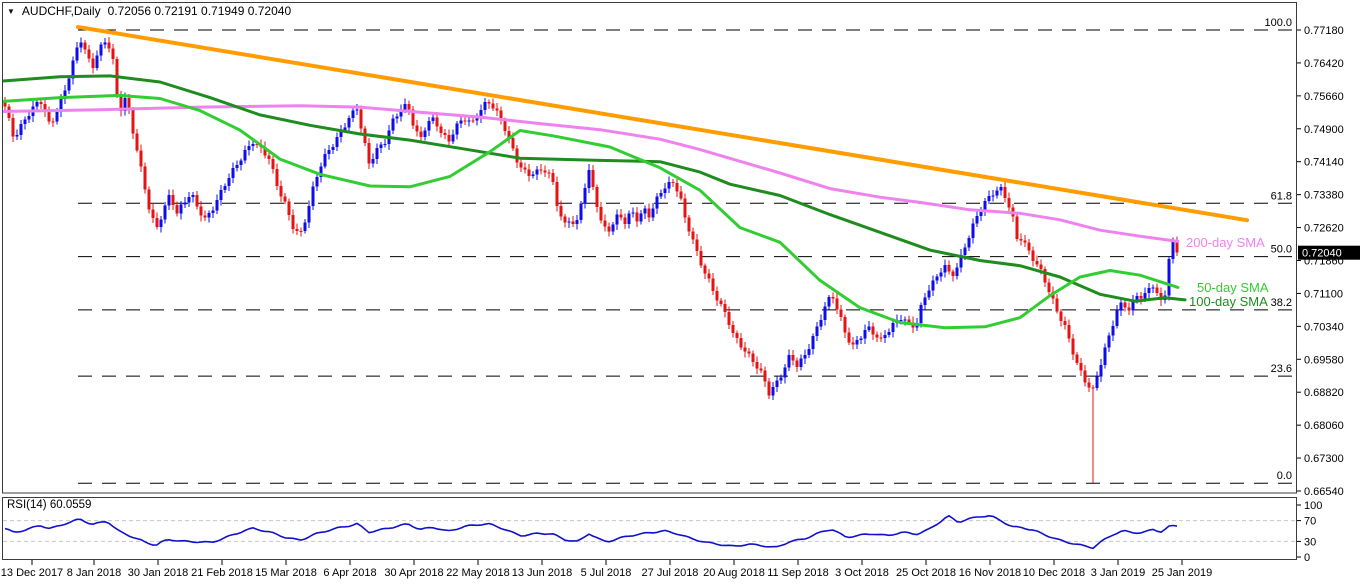  I want to click on date-tick-label: 6 Apr 2018, so click(349, 573).